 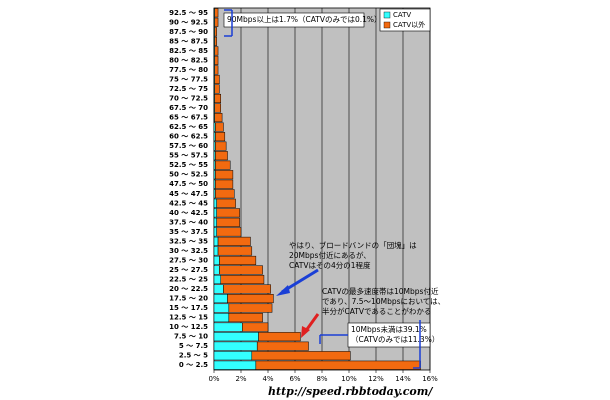 I want to click on y-tick-label: 75 ～ 77.5, so click(x=188, y=79).